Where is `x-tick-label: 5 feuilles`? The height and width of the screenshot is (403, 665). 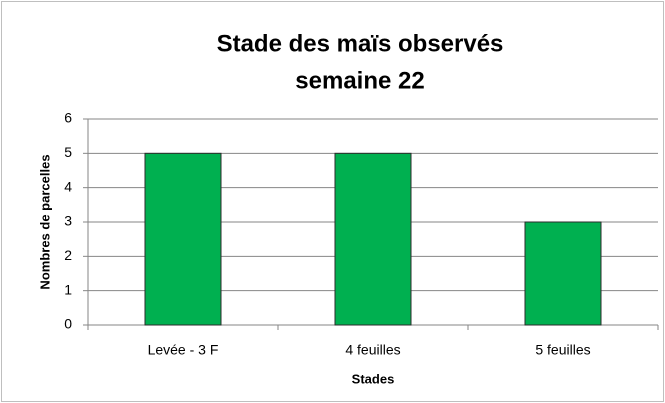 x-tick-label: 5 feuilles is located at coordinates (562, 350).